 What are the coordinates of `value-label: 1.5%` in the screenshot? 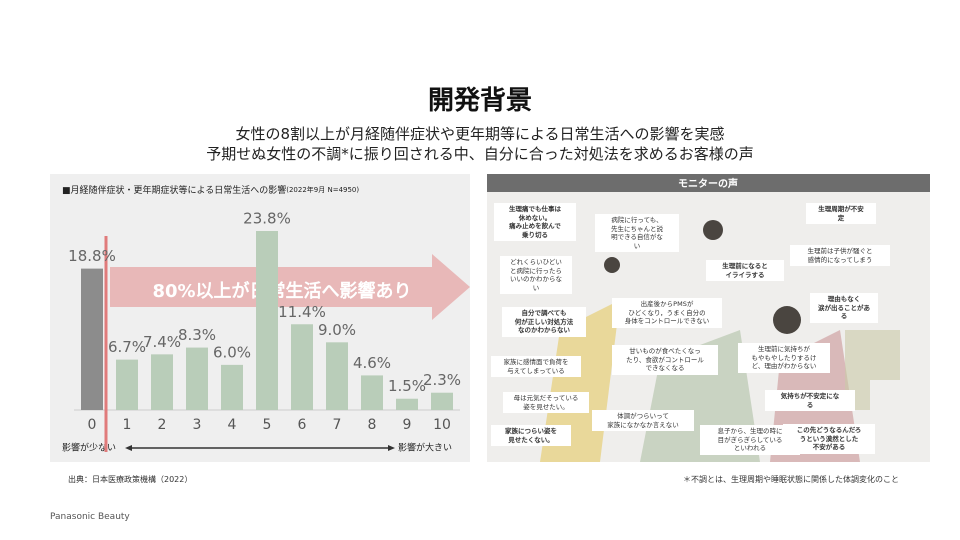 It's located at (407, 386).